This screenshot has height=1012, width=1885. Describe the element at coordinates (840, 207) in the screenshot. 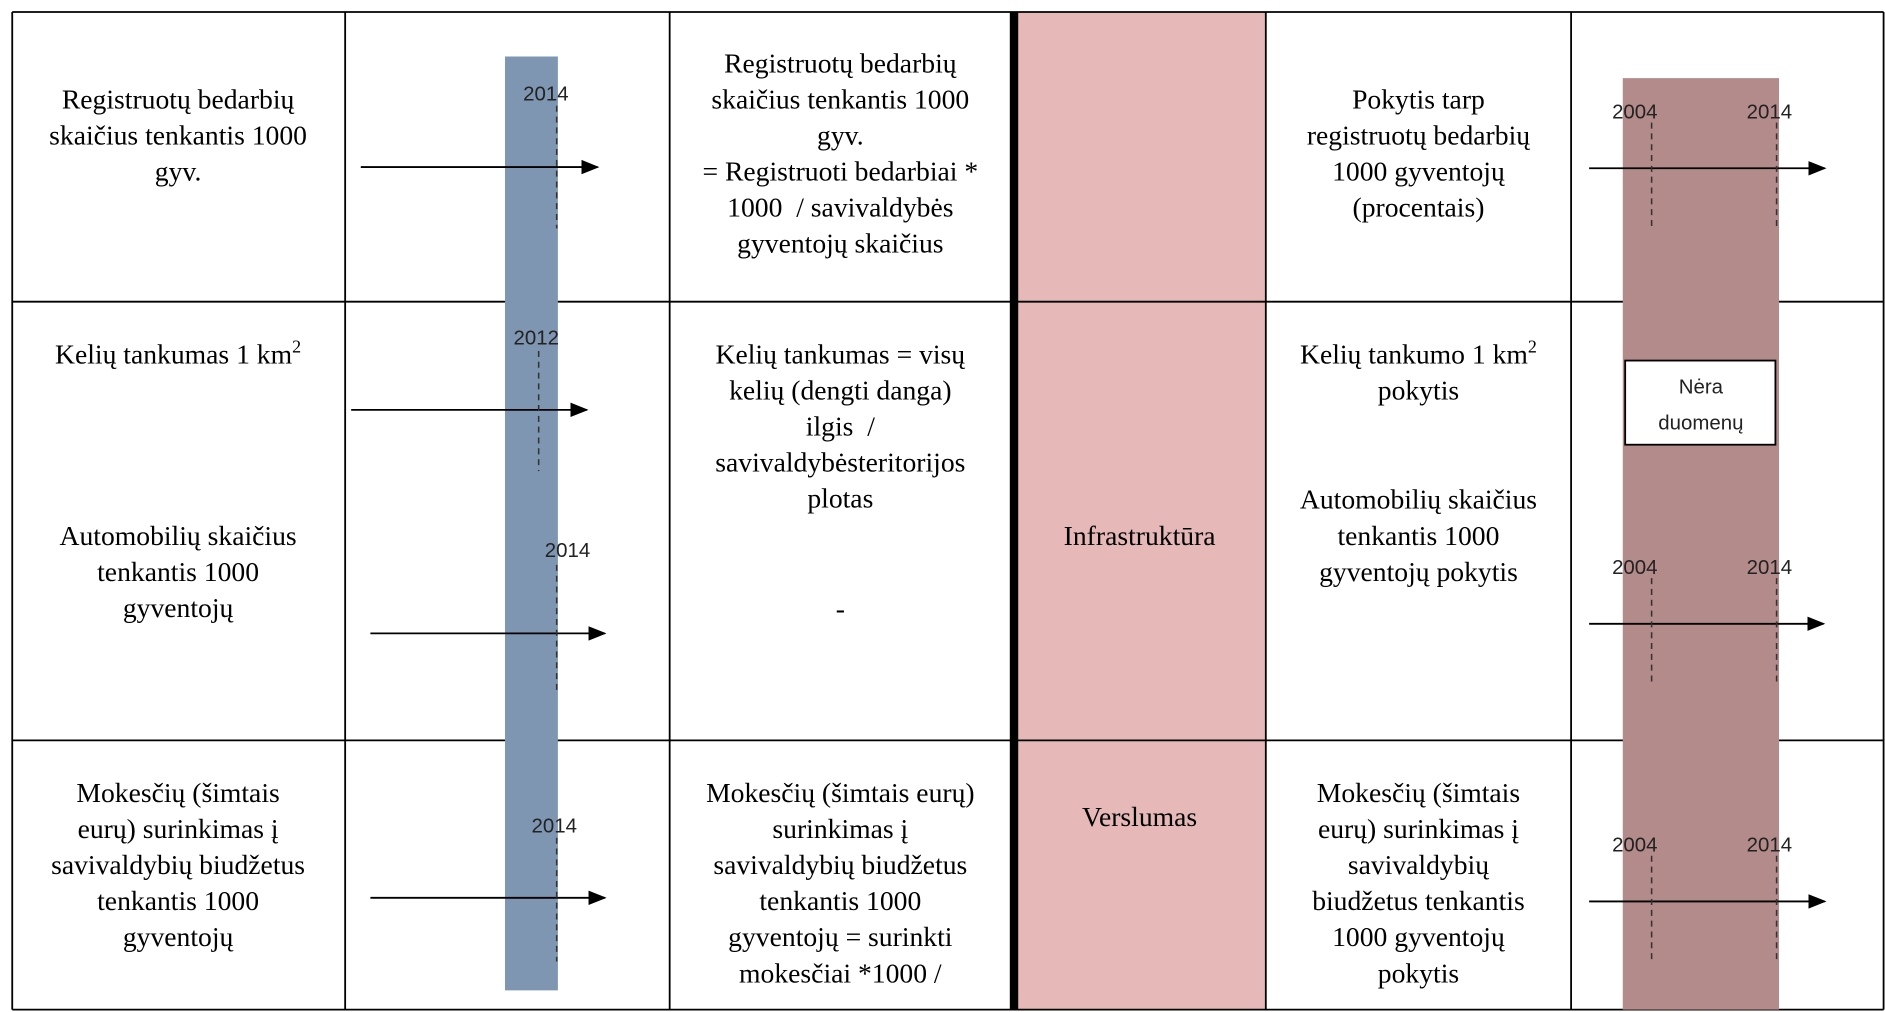

I see `cell-text: 1000 / savivaldybės` at that location.